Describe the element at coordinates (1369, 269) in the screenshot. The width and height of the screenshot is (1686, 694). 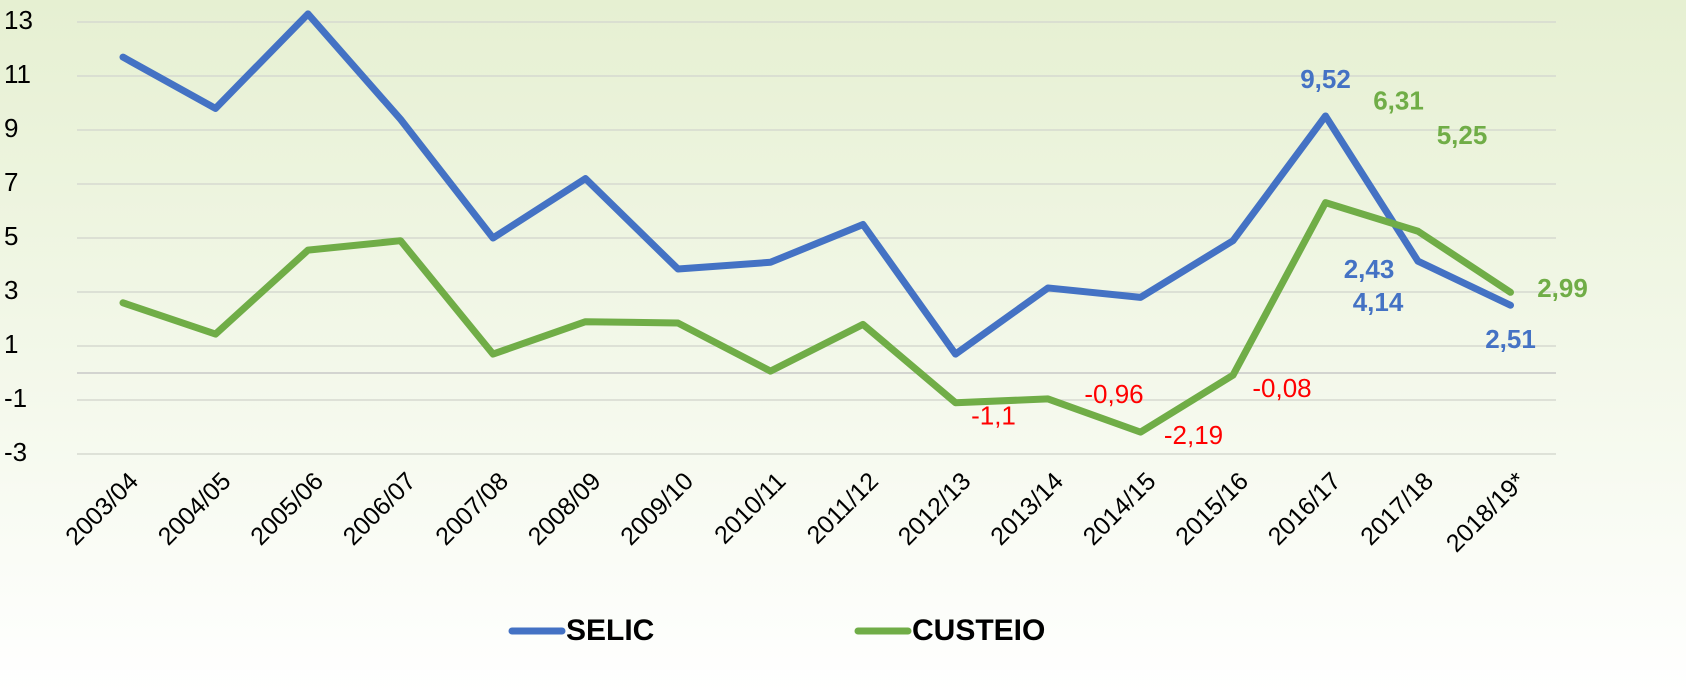
I see `annotation: 2,43` at that location.